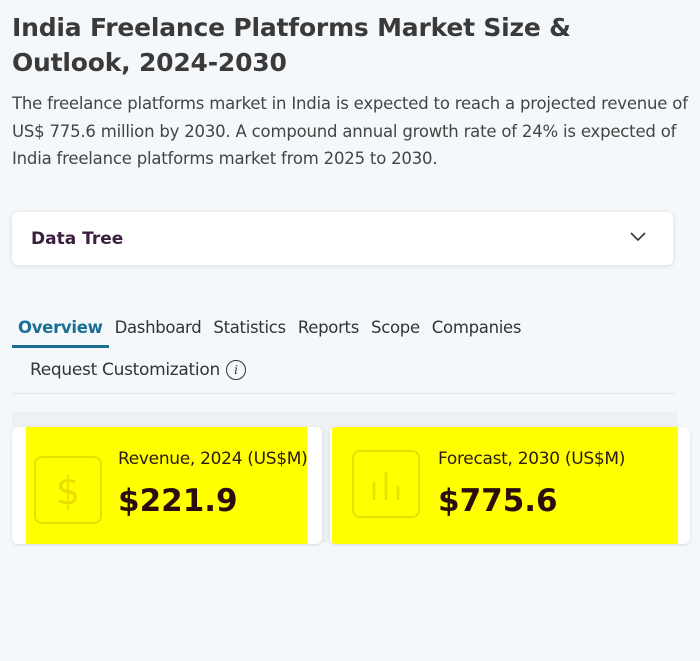 The image size is (700, 661). What do you see at coordinates (60, 332) in the screenshot?
I see `tab-overview: Overview` at bounding box center [60, 332].